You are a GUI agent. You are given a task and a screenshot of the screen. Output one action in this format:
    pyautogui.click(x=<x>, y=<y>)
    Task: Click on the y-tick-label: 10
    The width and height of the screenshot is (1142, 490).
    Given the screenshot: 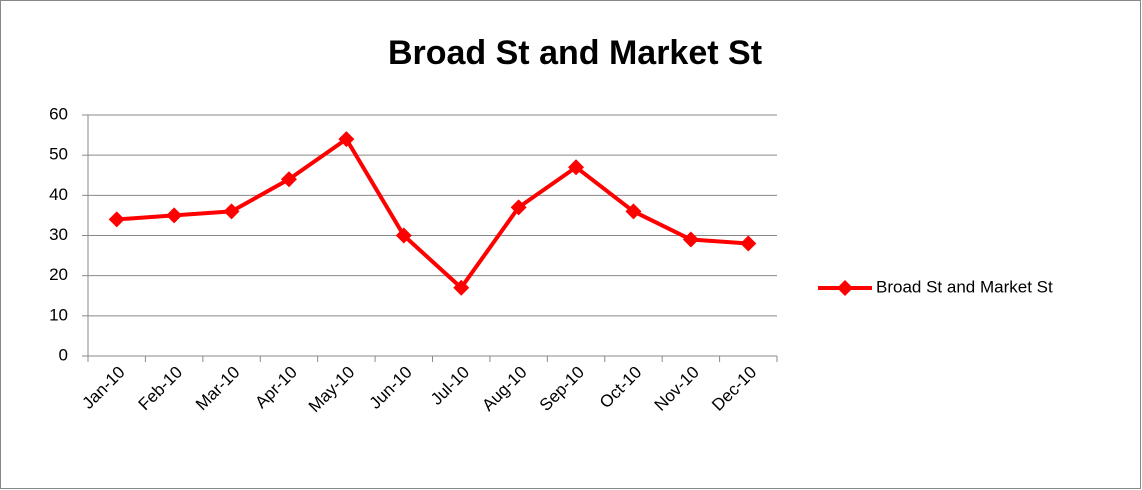 What is the action you would take?
    pyautogui.click(x=58, y=314)
    